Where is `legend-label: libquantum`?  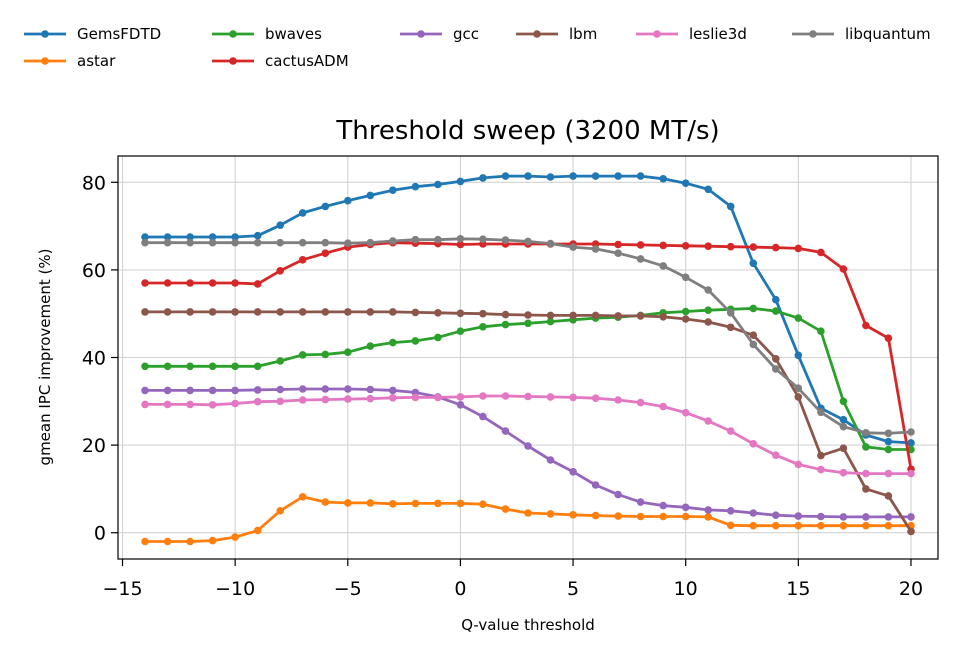 legend-label: libquantum is located at coordinates (888, 34).